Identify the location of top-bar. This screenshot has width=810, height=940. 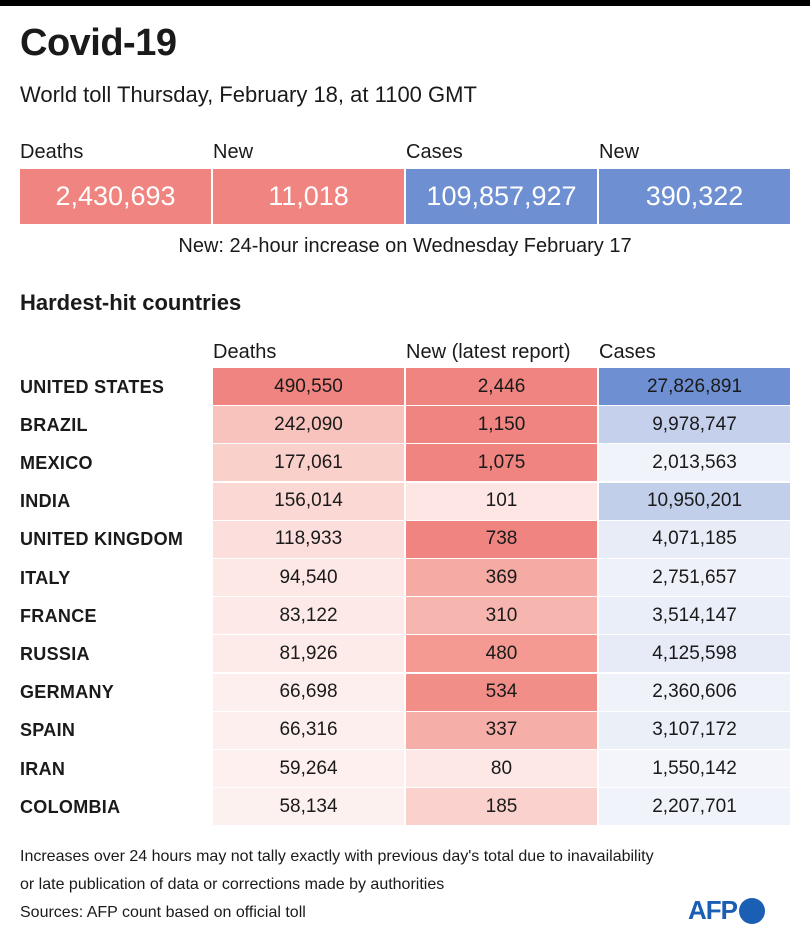
(405, 3).